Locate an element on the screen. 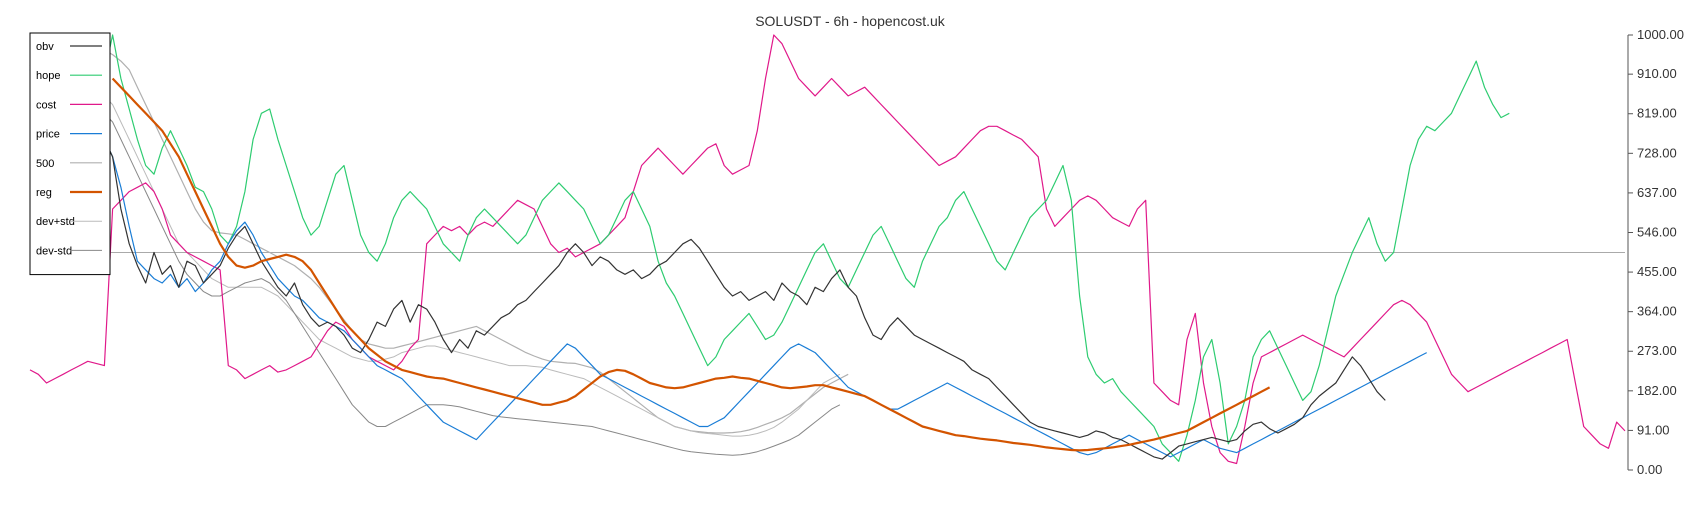  legend-label: price is located at coordinates (48, 135).